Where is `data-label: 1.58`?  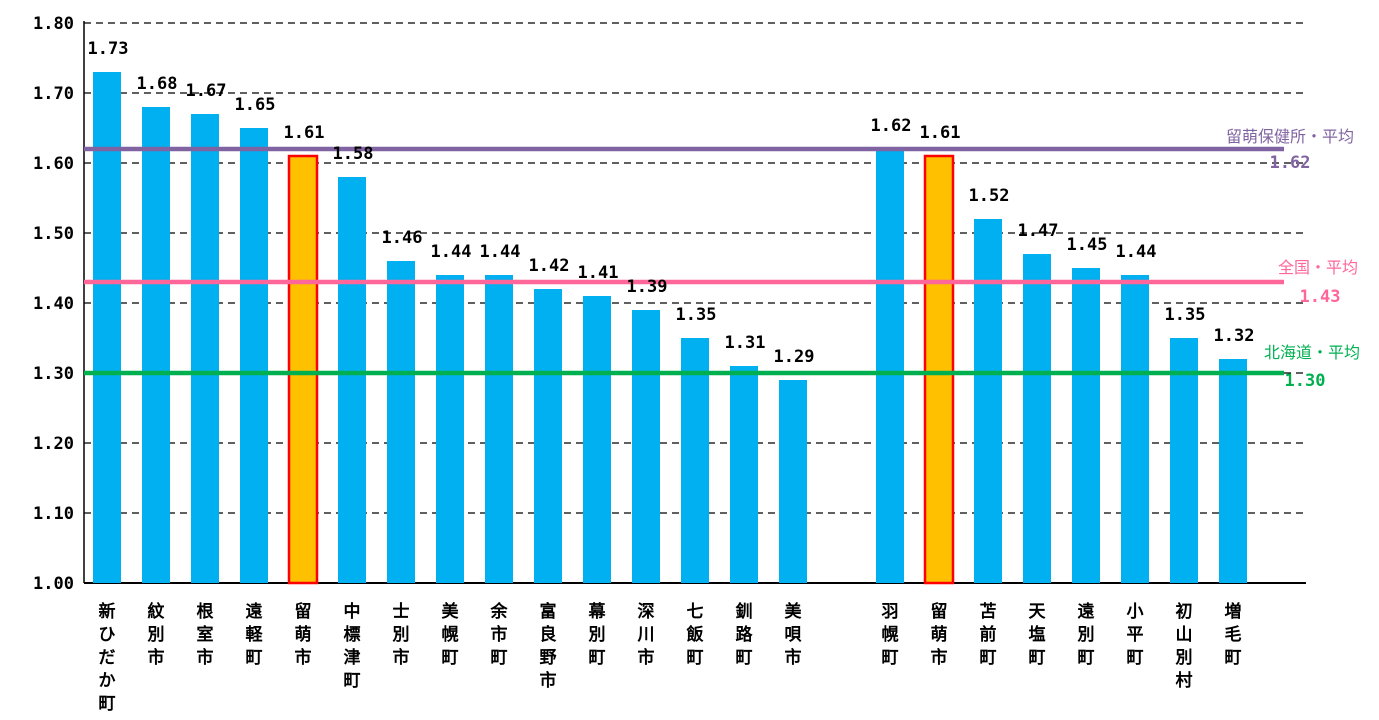 data-label: 1.58 is located at coordinates (353, 154).